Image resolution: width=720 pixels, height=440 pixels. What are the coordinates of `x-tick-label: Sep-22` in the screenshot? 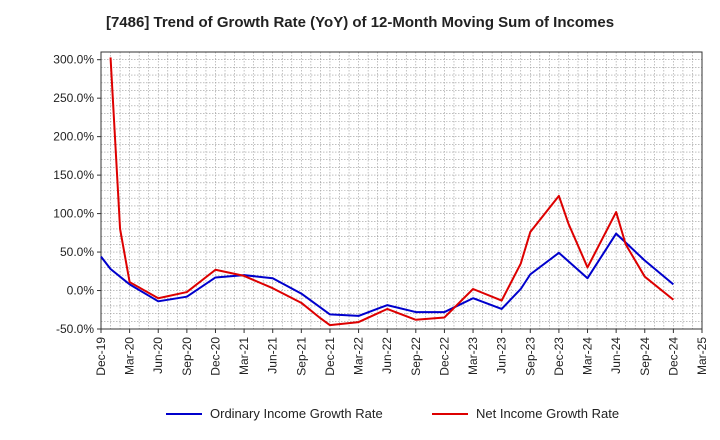 It's located at (416, 356).